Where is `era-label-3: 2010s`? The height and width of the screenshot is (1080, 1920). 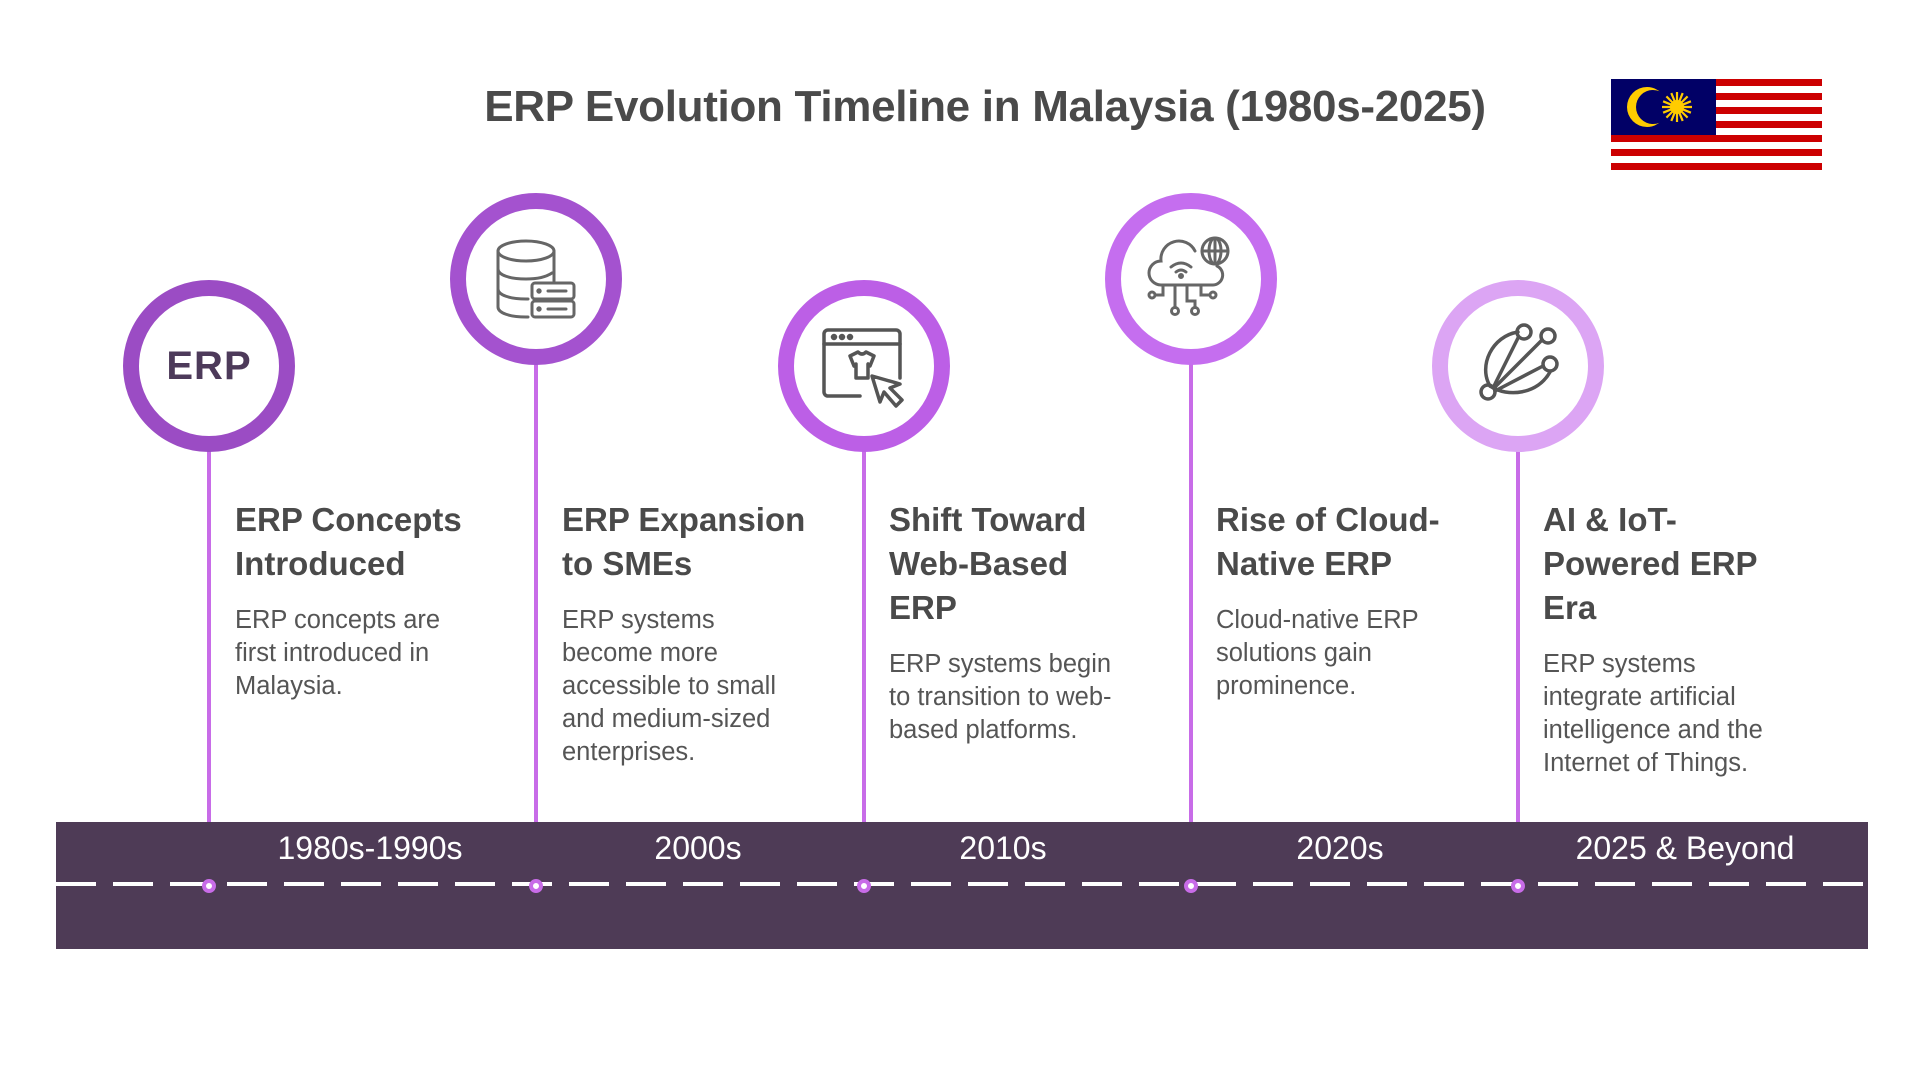
era-label-3: 2010s is located at coordinates (1003, 848).